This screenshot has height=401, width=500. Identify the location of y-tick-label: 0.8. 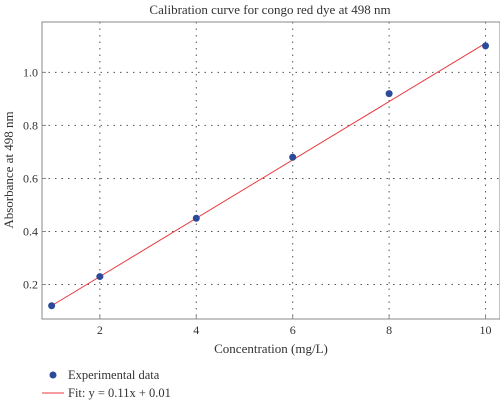
(30, 125).